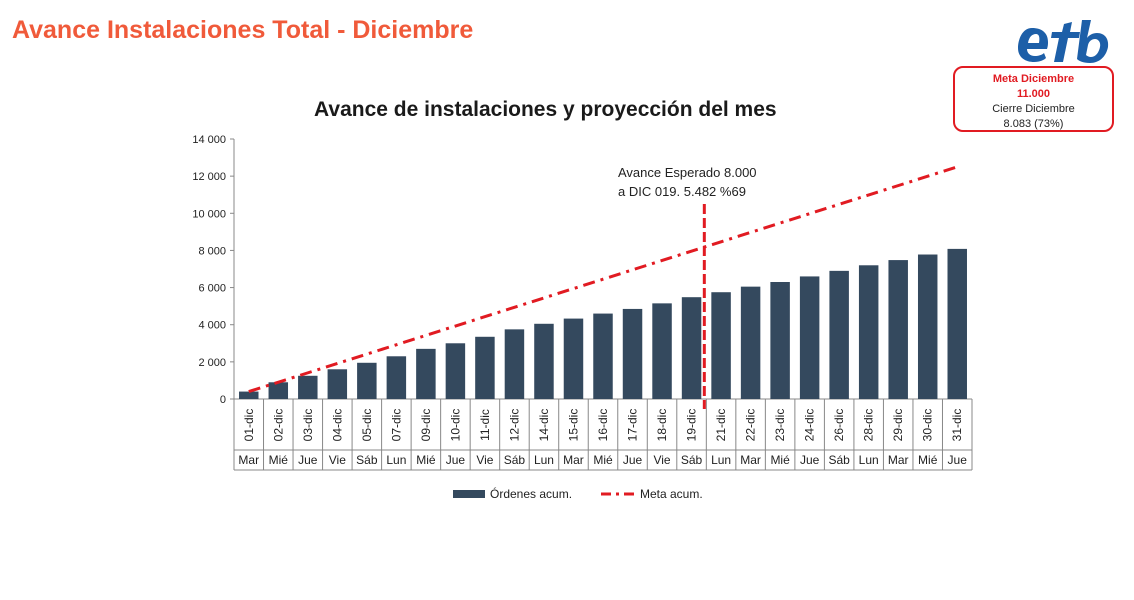 The width and height of the screenshot is (1134, 600). I want to click on bar-19-dic, so click(691, 348).